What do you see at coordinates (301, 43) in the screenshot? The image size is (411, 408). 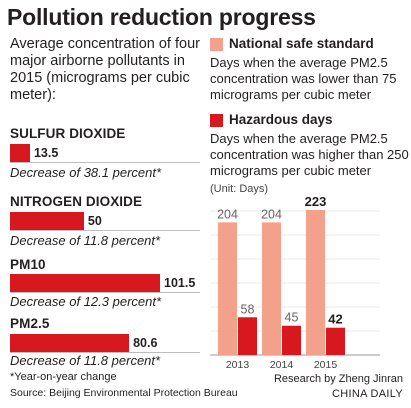 I see `legend-title-safe: National safe standard` at bounding box center [301, 43].